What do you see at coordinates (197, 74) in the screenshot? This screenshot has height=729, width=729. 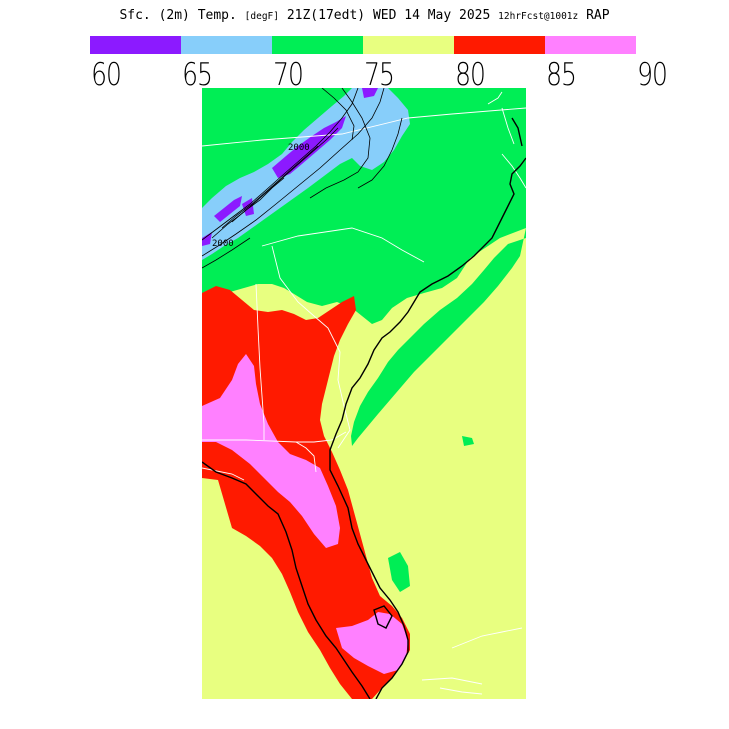 I see `legend-tick-65: 65` at bounding box center [197, 74].